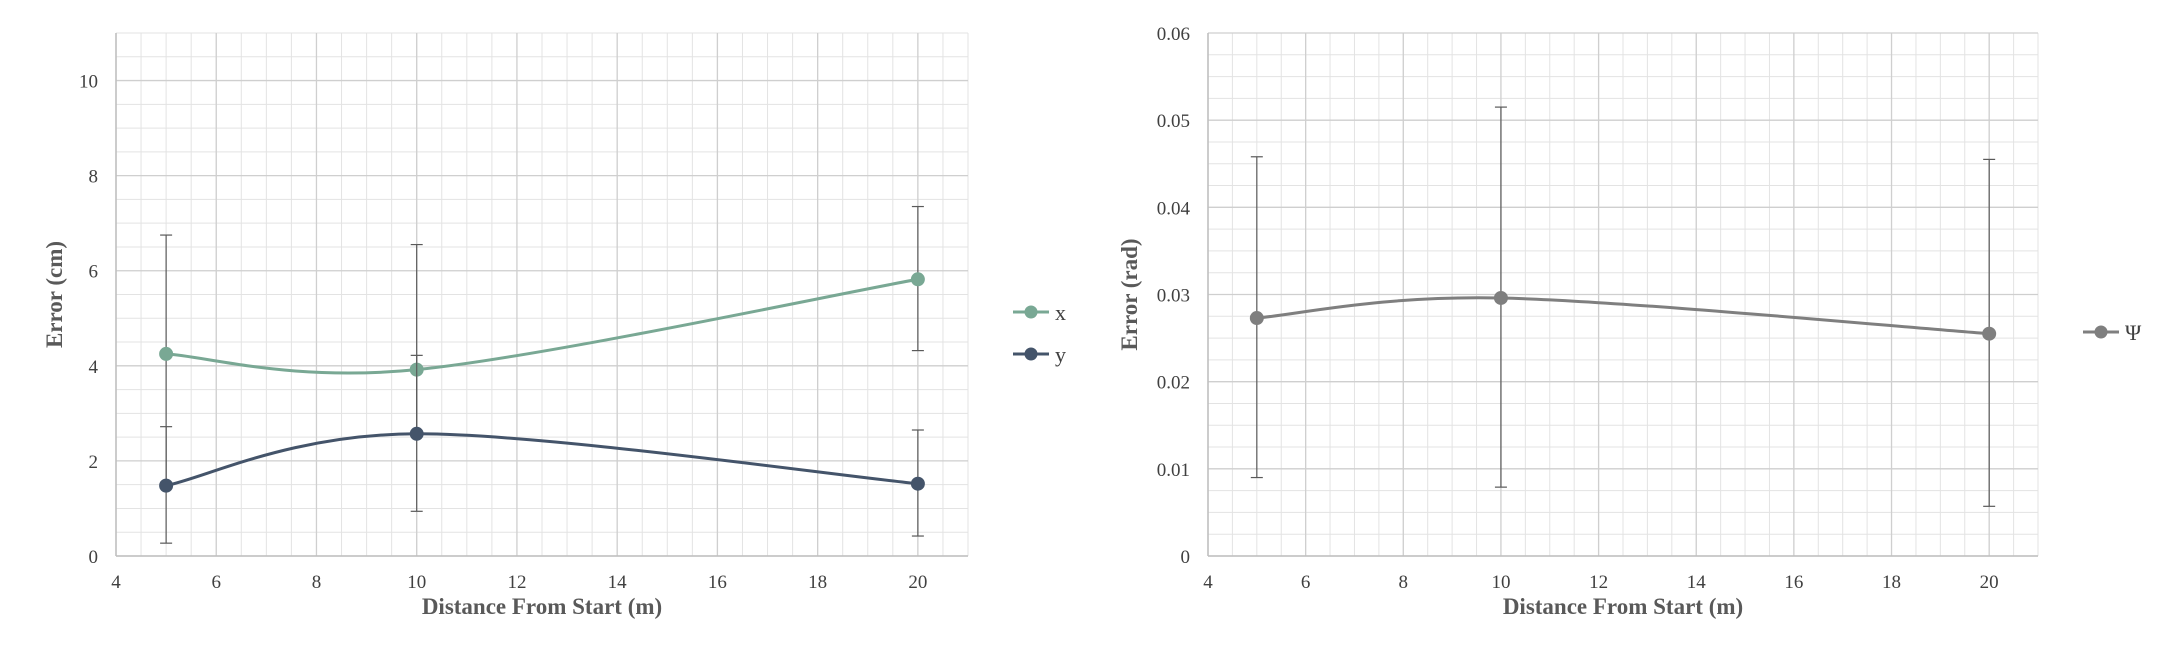 The width and height of the screenshot is (2172, 660). Describe the element at coordinates (1060, 312) in the screenshot. I see `legend-label: x` at that location.